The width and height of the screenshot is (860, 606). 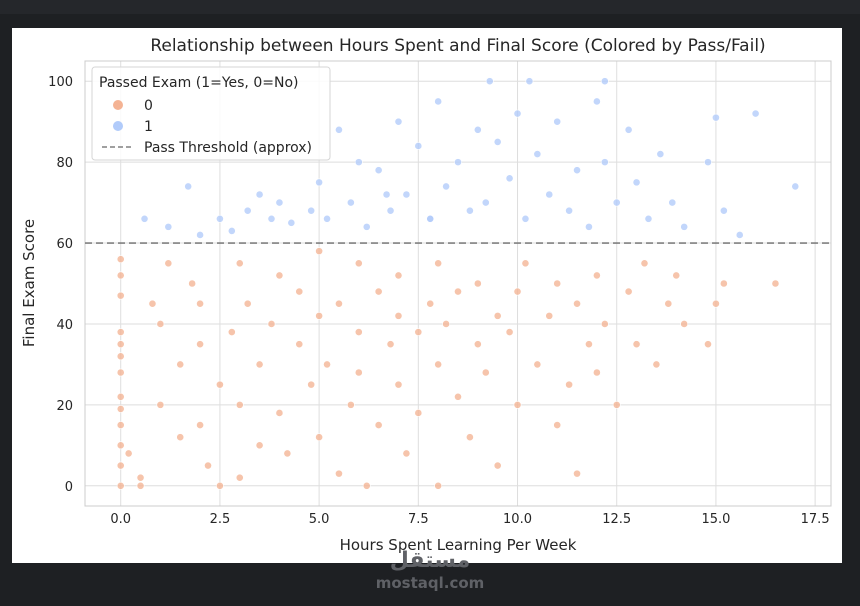 What do you see at coordinates (430, 7) in the screenshot?
I see `window-top-bar` at bounding box center [430, 7].